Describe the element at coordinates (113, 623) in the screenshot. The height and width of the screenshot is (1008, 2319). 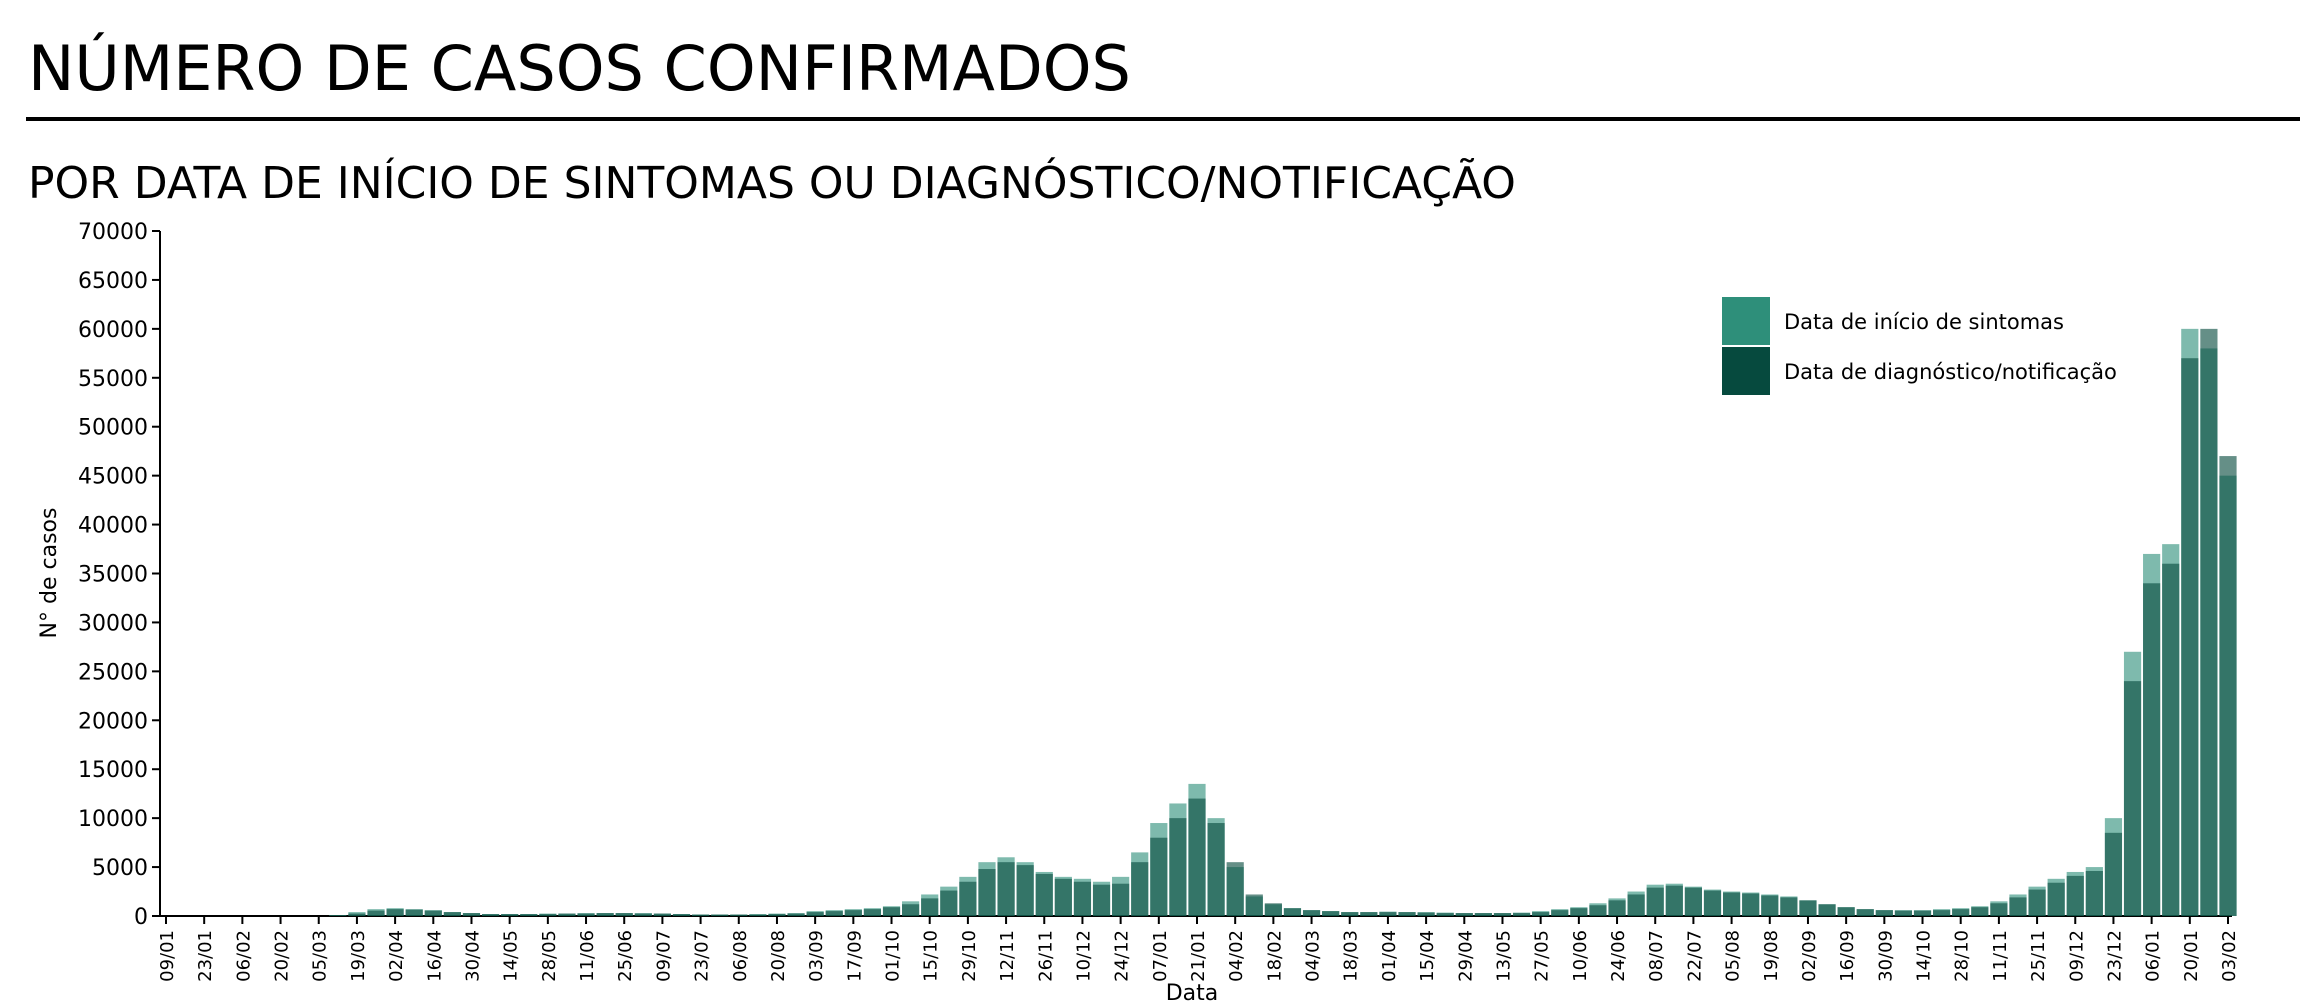
I see `y-tick-label: 30000` at that location.